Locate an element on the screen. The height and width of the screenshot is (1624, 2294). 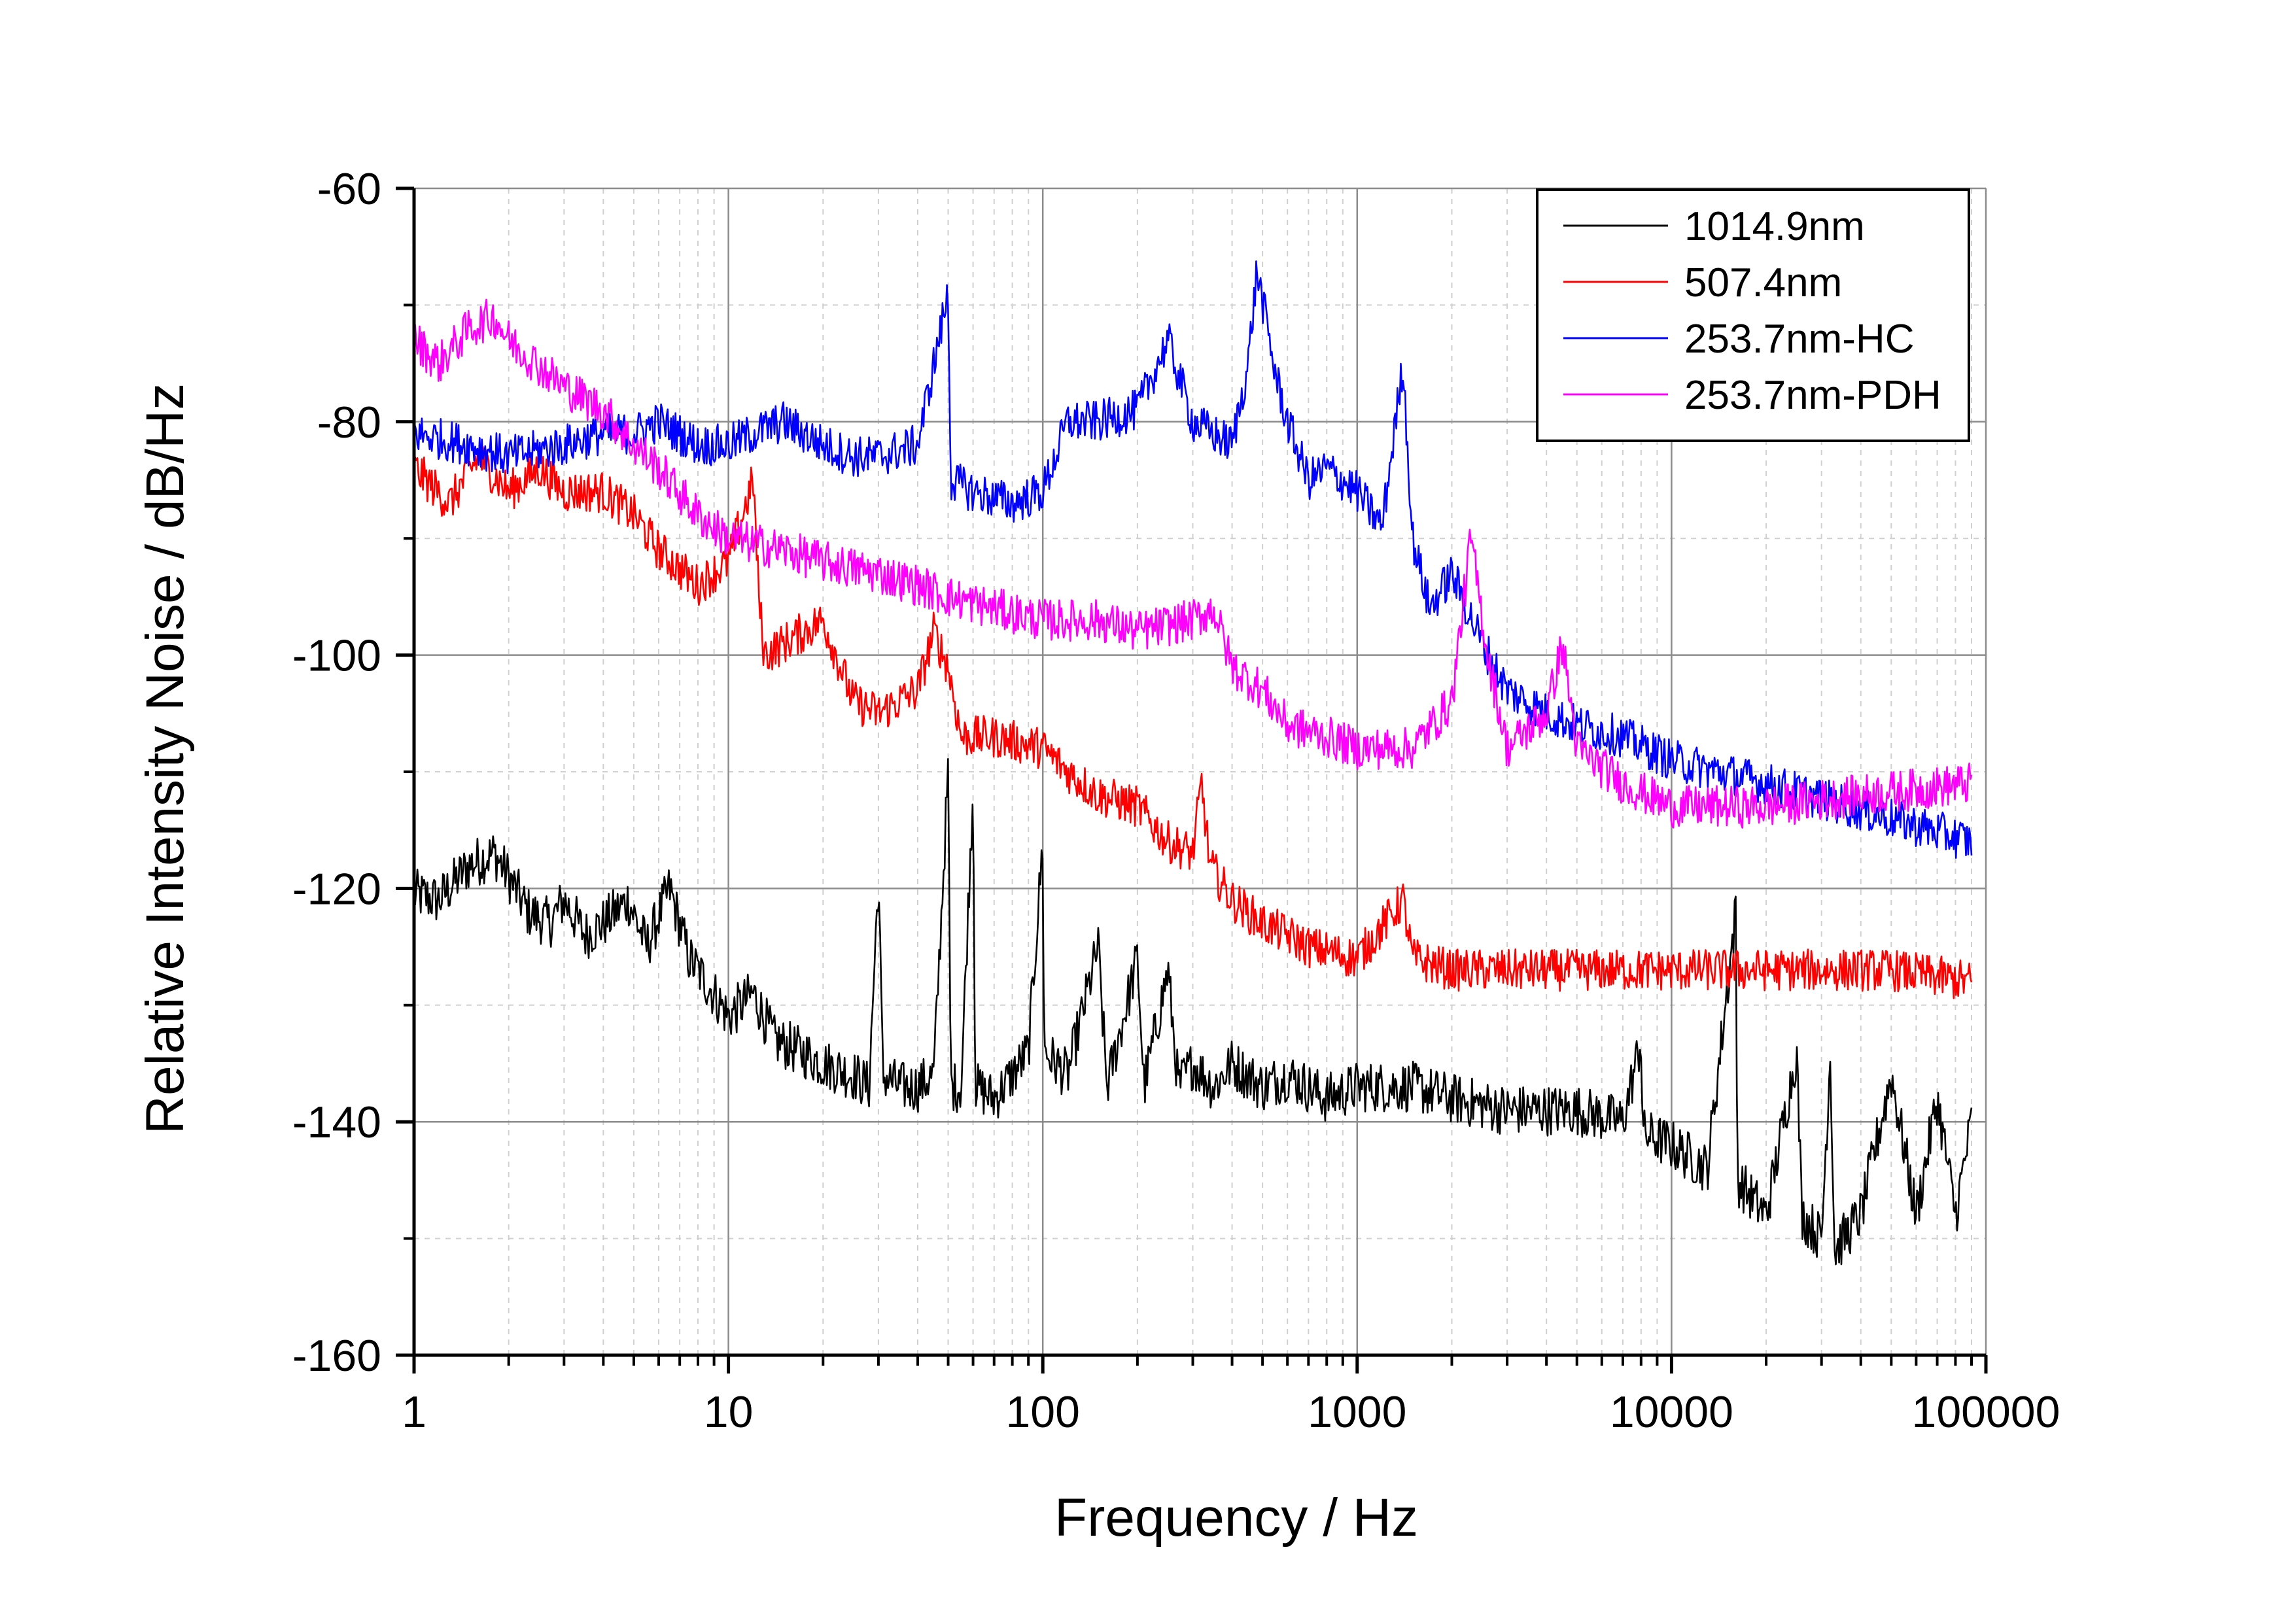
y-tick-label: -160 is located at coordinates (336, 1356).